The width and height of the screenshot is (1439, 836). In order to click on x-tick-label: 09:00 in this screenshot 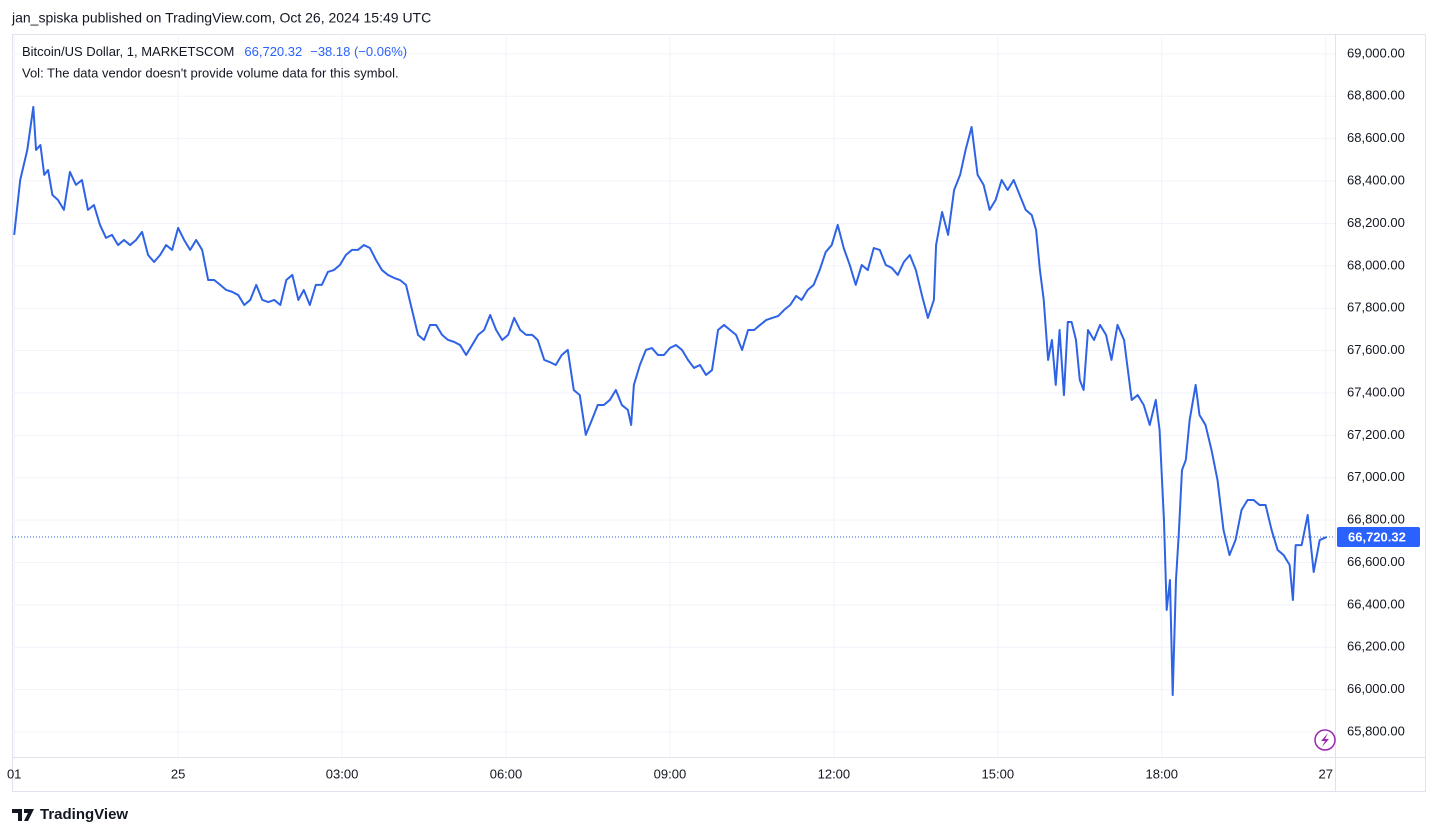, I will do `click(670, 773)`.